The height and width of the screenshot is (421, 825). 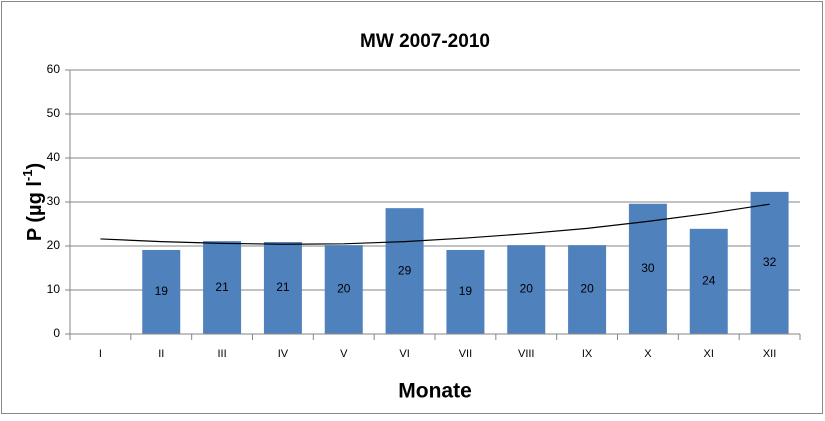 What do you see at coordinates (56, 333) in the screenshot?
I see `y-tick-label: 0` at bounding box center [56, 333].